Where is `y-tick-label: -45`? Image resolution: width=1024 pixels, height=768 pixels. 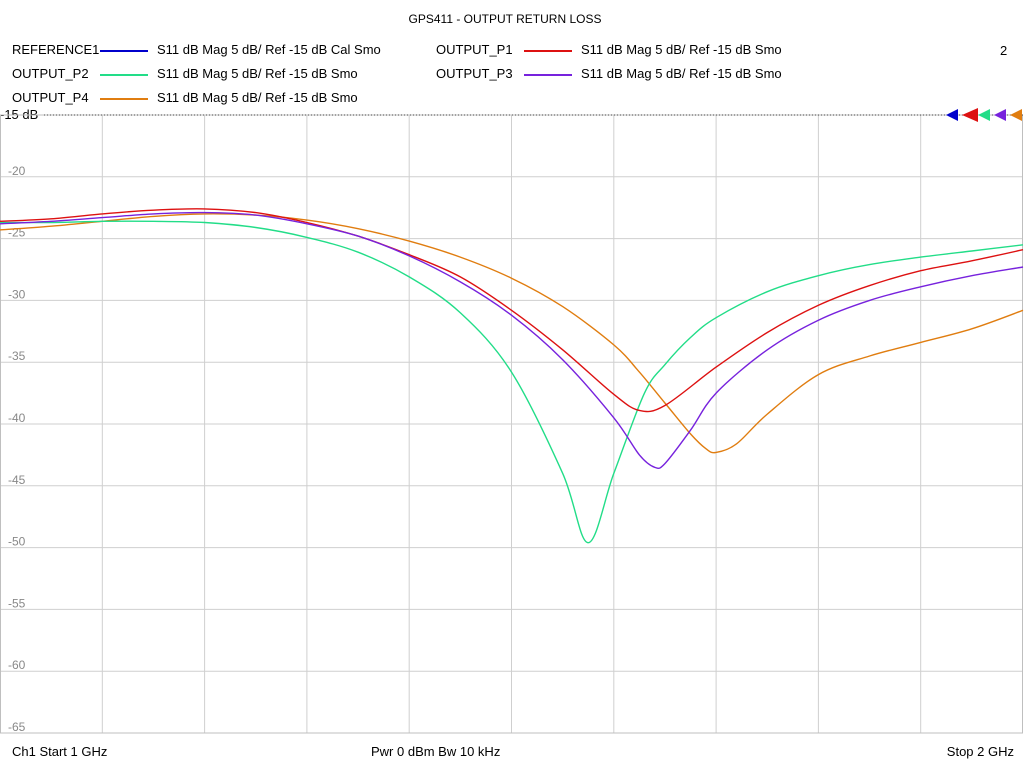 y-tick-label: -45 is located at coordinates (17, 480).